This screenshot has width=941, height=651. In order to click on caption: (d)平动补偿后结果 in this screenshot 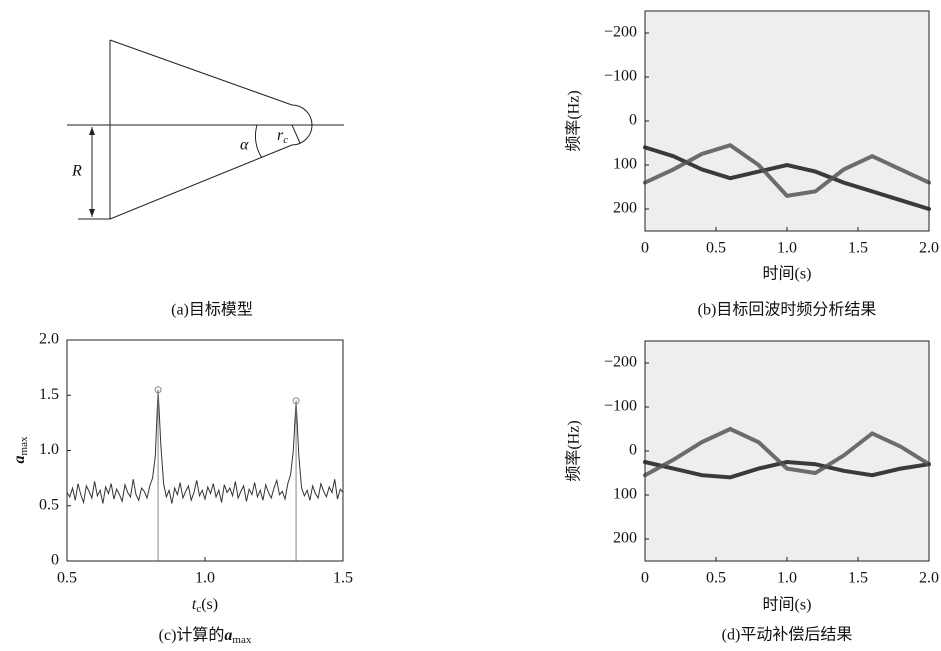, I will do `click(787, 635)`.